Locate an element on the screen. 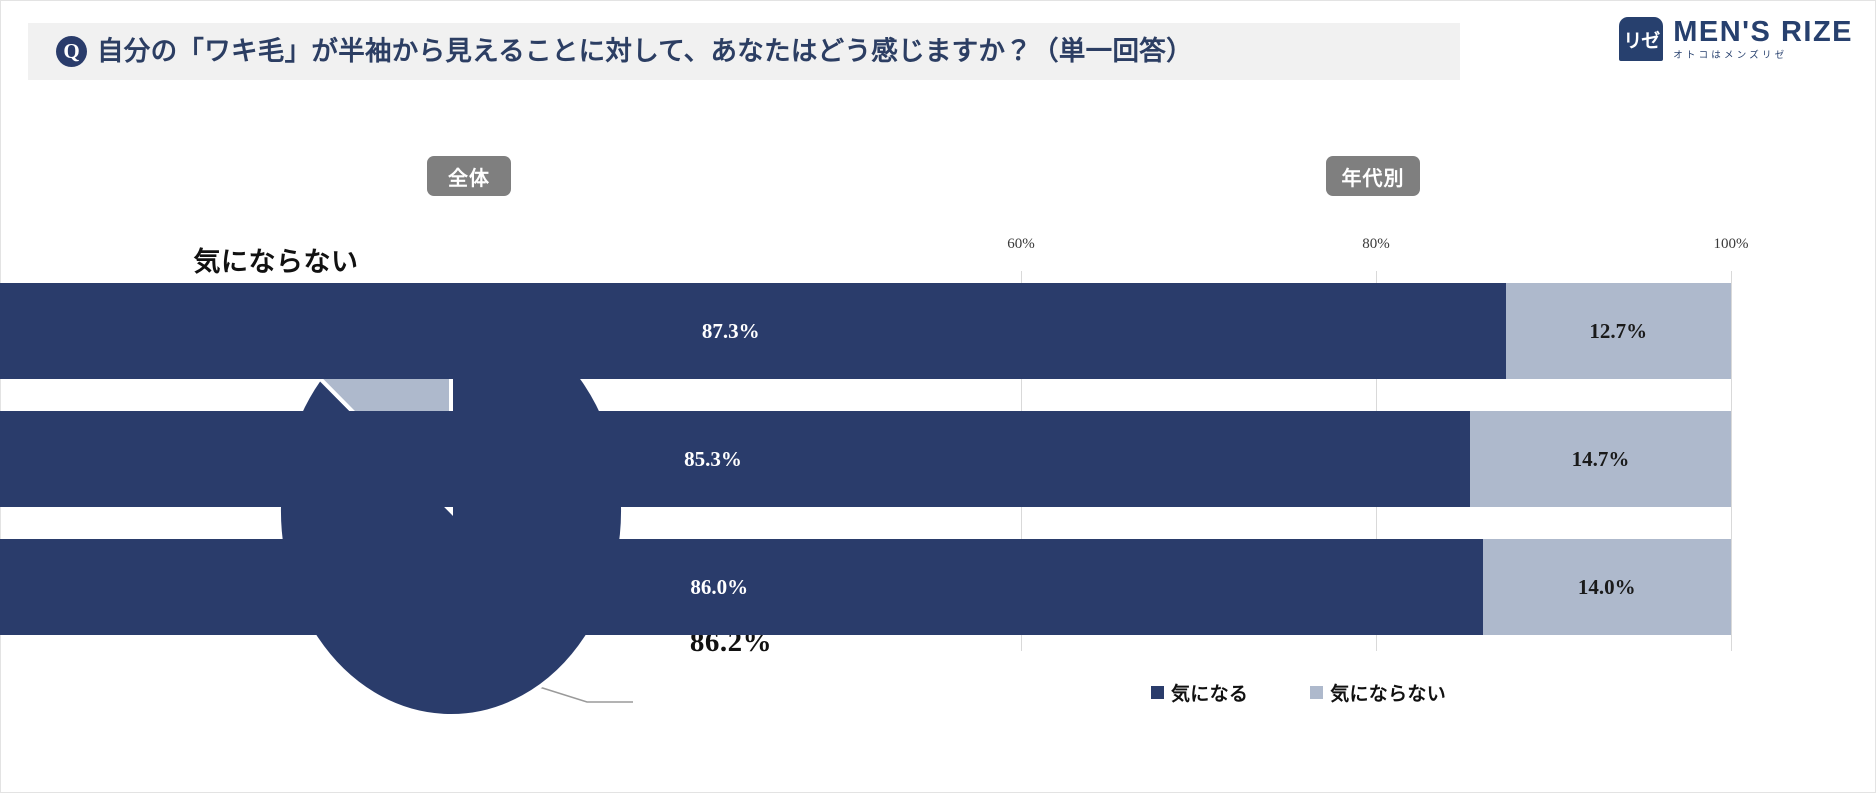 The height and width of the screenshot is (793, 1876). legend-label: 気になる is located at coordinates (1210, 694).